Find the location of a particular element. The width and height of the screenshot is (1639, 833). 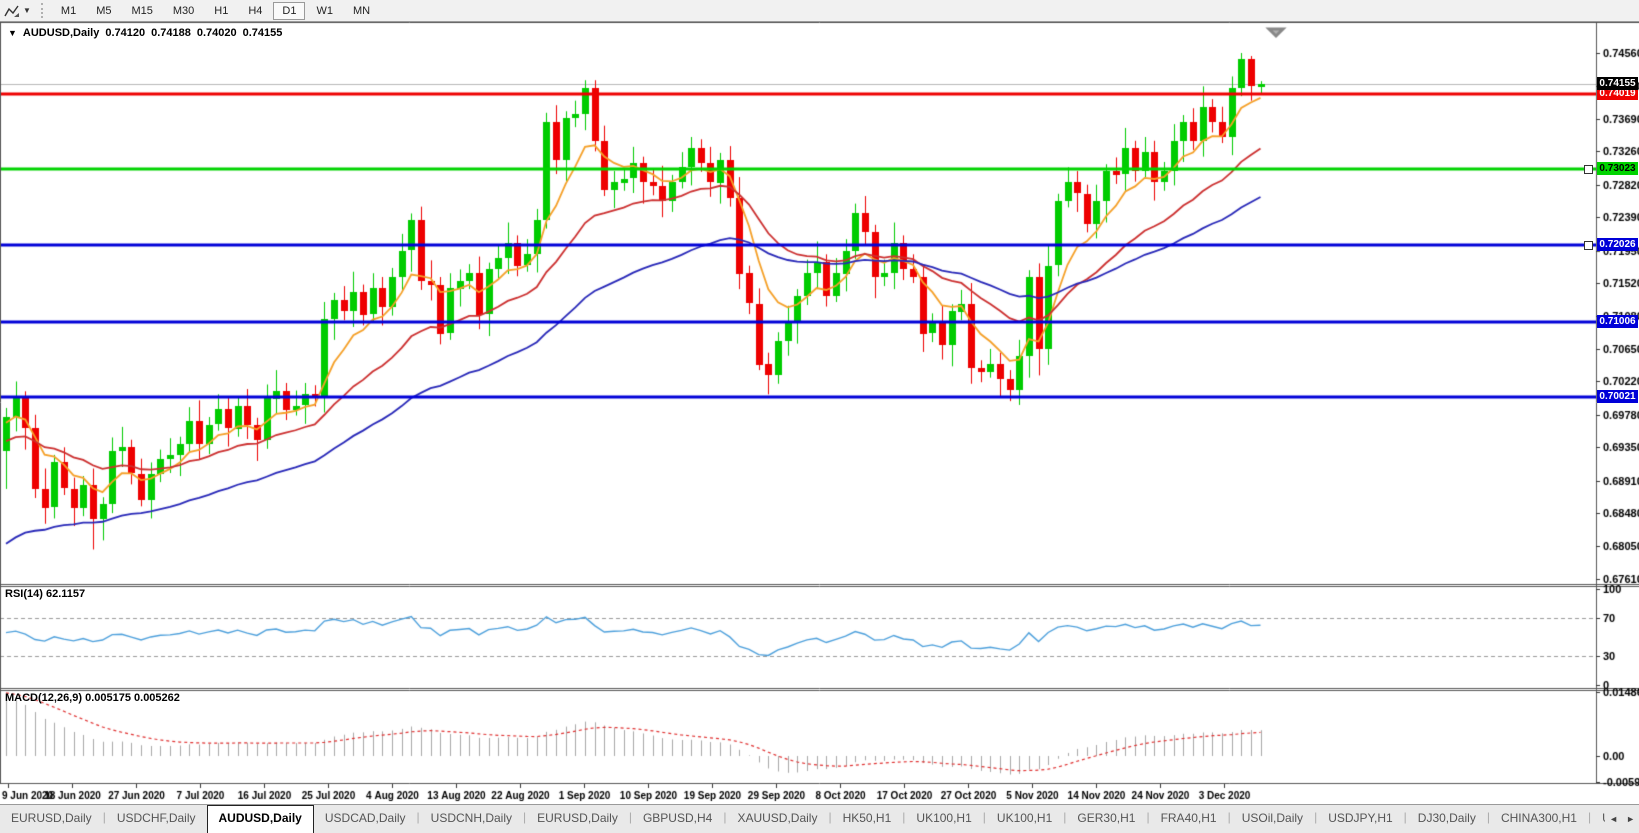

chart-tab-xauusd-daily: XAUUSD,Daily is located at coordinates (777, 818).